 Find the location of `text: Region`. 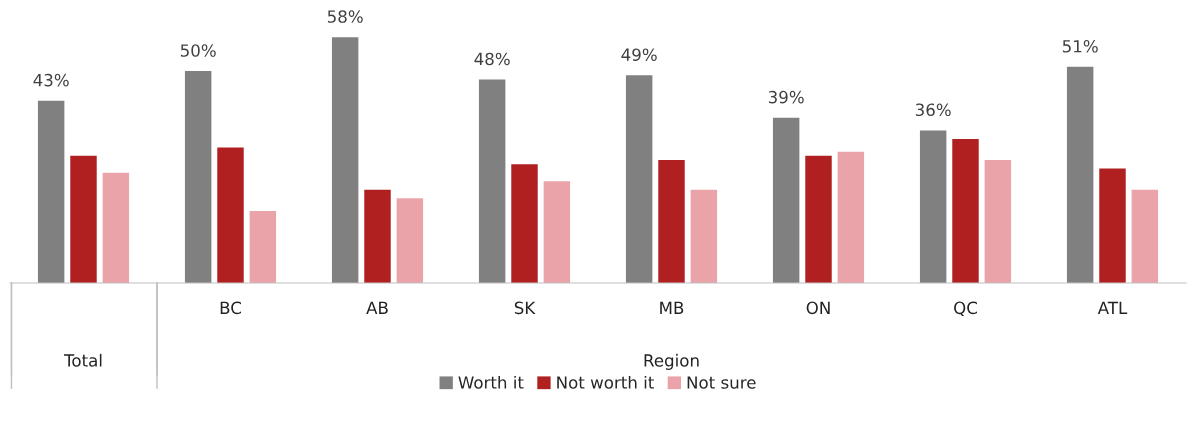

text: Region is located at coordinates (671, 361).